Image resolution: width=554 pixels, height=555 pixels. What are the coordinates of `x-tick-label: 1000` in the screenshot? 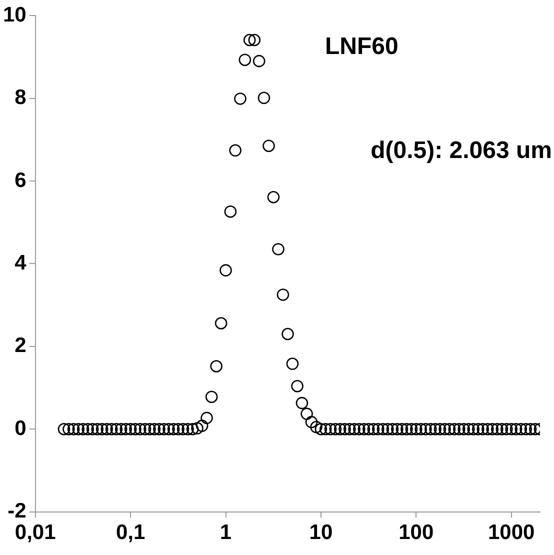 It's located at (511, 532).